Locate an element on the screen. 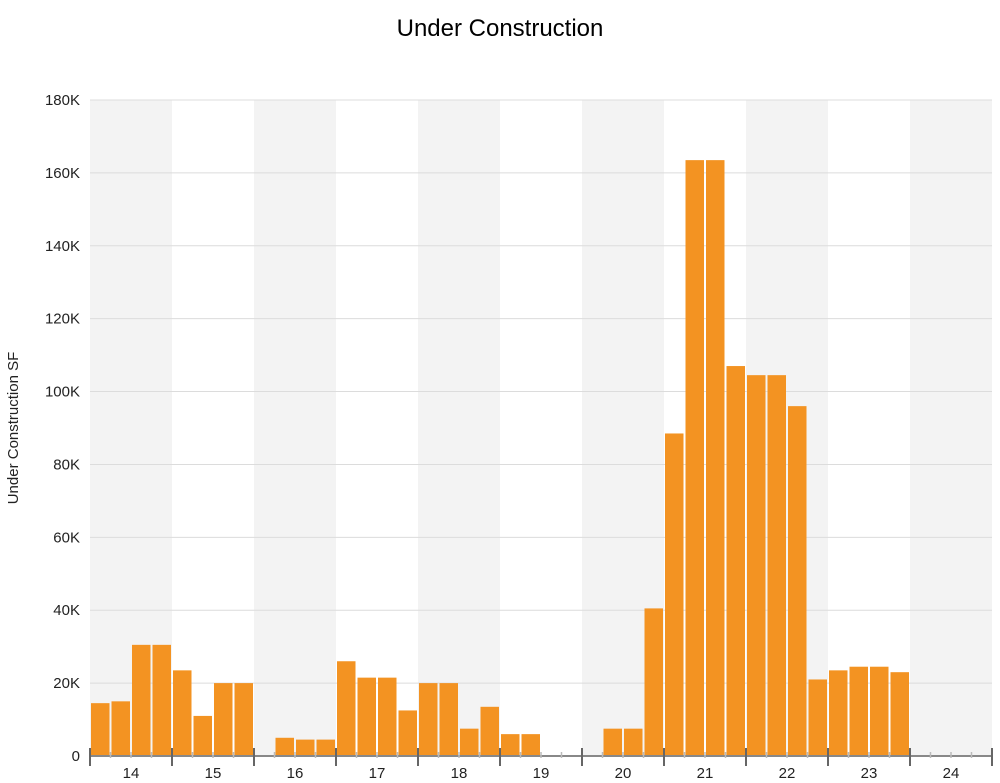 The image size is (1000, 783). x-tick-label: 20 is located at coordinates (623, 773).